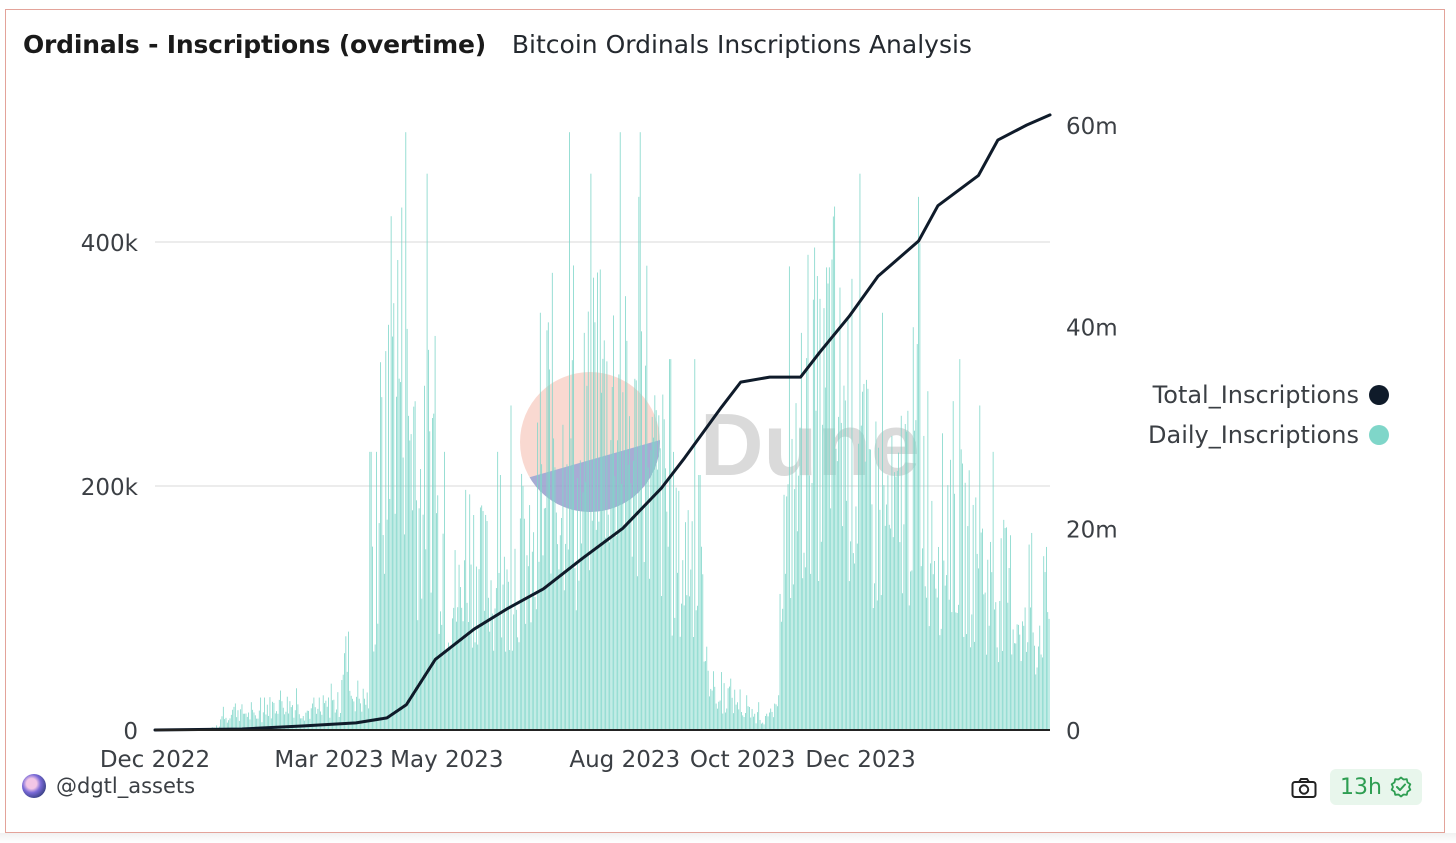 Image resolution: width=1456 pixels, height=843 pixels. What do you see at coordinates (1092, 530) in the screenshot?
I see `right-tick-label: 20m` at bounding box center [1092, 530].